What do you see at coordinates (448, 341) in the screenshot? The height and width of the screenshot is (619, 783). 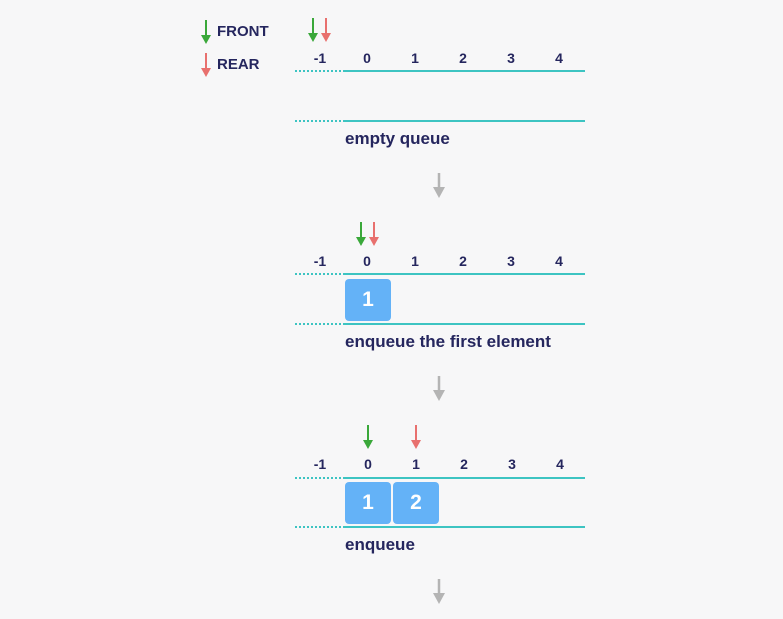 I see `step-caption: enqueue the first element` at bounding box center [448, 341].